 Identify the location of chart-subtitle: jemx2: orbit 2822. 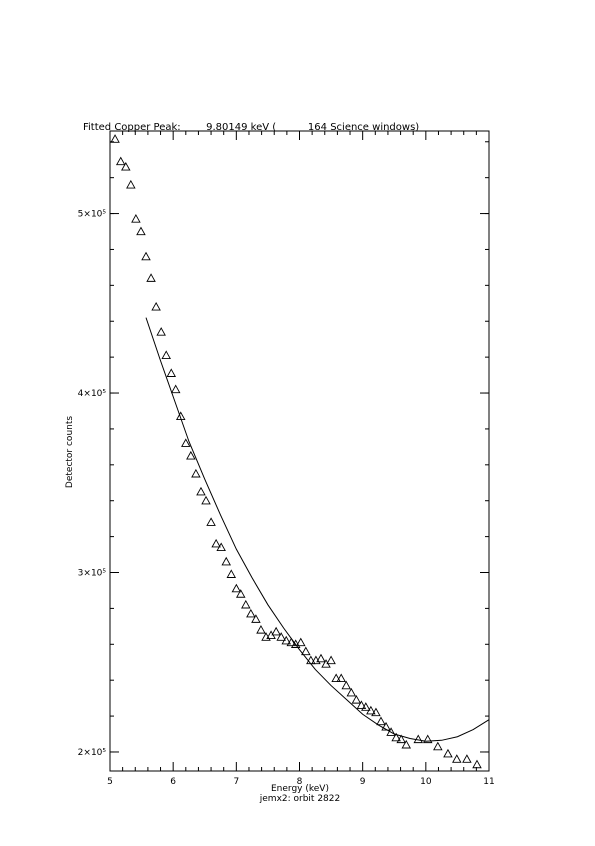
(299, 799).